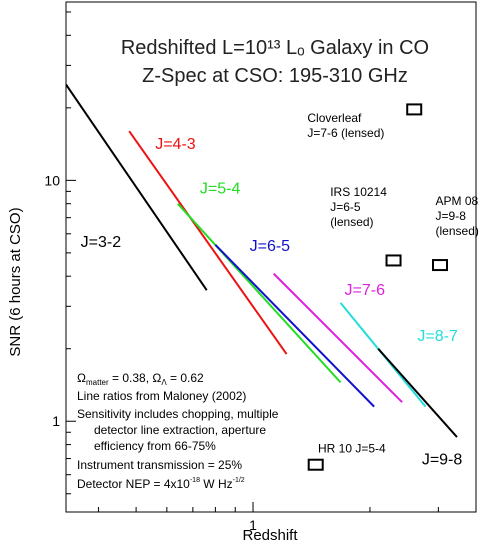  What do you see at coordinates (334, 118) in the screenshot?
I see `point-label-line: Cloverleaf` at bounding box center [334, 118].